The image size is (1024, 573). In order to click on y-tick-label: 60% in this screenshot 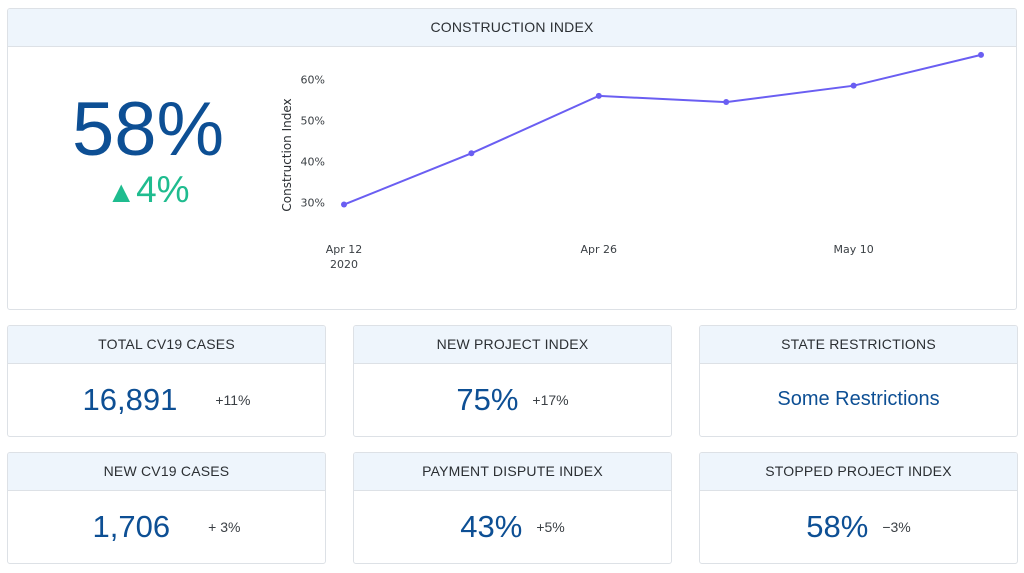, I will do `click(313, 80)`.